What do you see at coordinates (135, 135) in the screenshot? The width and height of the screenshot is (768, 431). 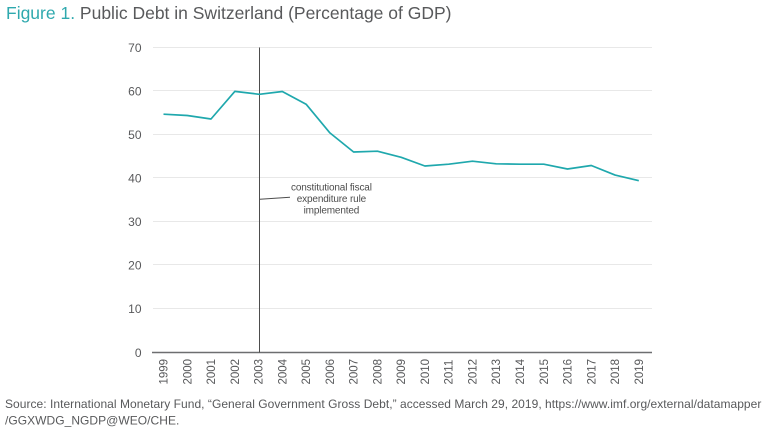 I see `svg-text: 50` at bounding box center [135, 135].